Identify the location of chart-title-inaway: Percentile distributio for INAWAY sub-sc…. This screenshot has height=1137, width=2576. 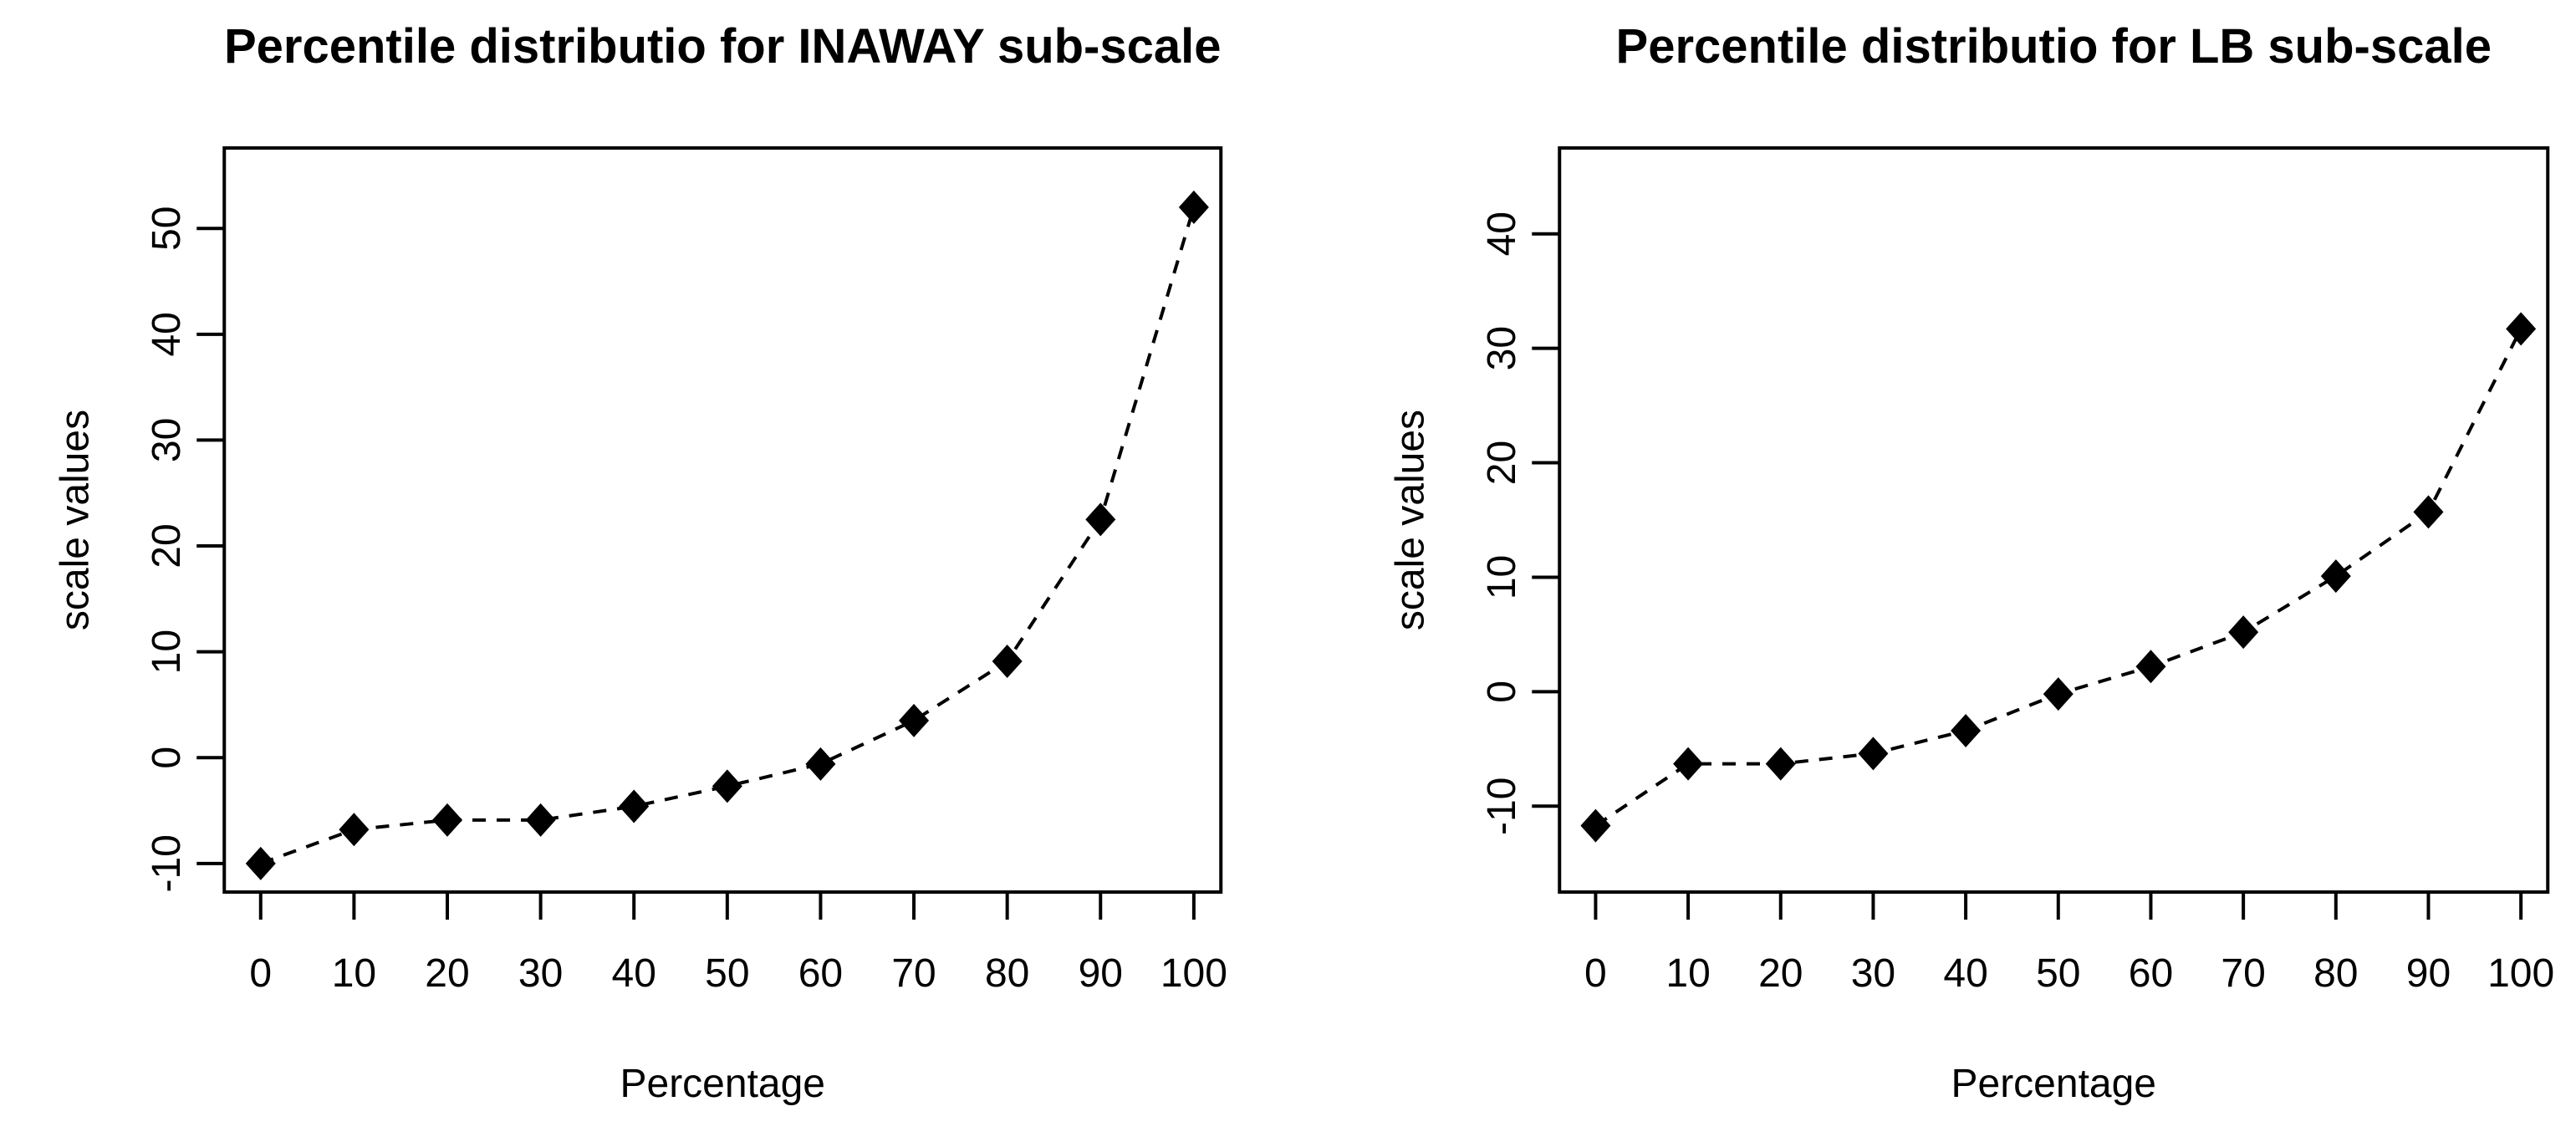
(723, 46).